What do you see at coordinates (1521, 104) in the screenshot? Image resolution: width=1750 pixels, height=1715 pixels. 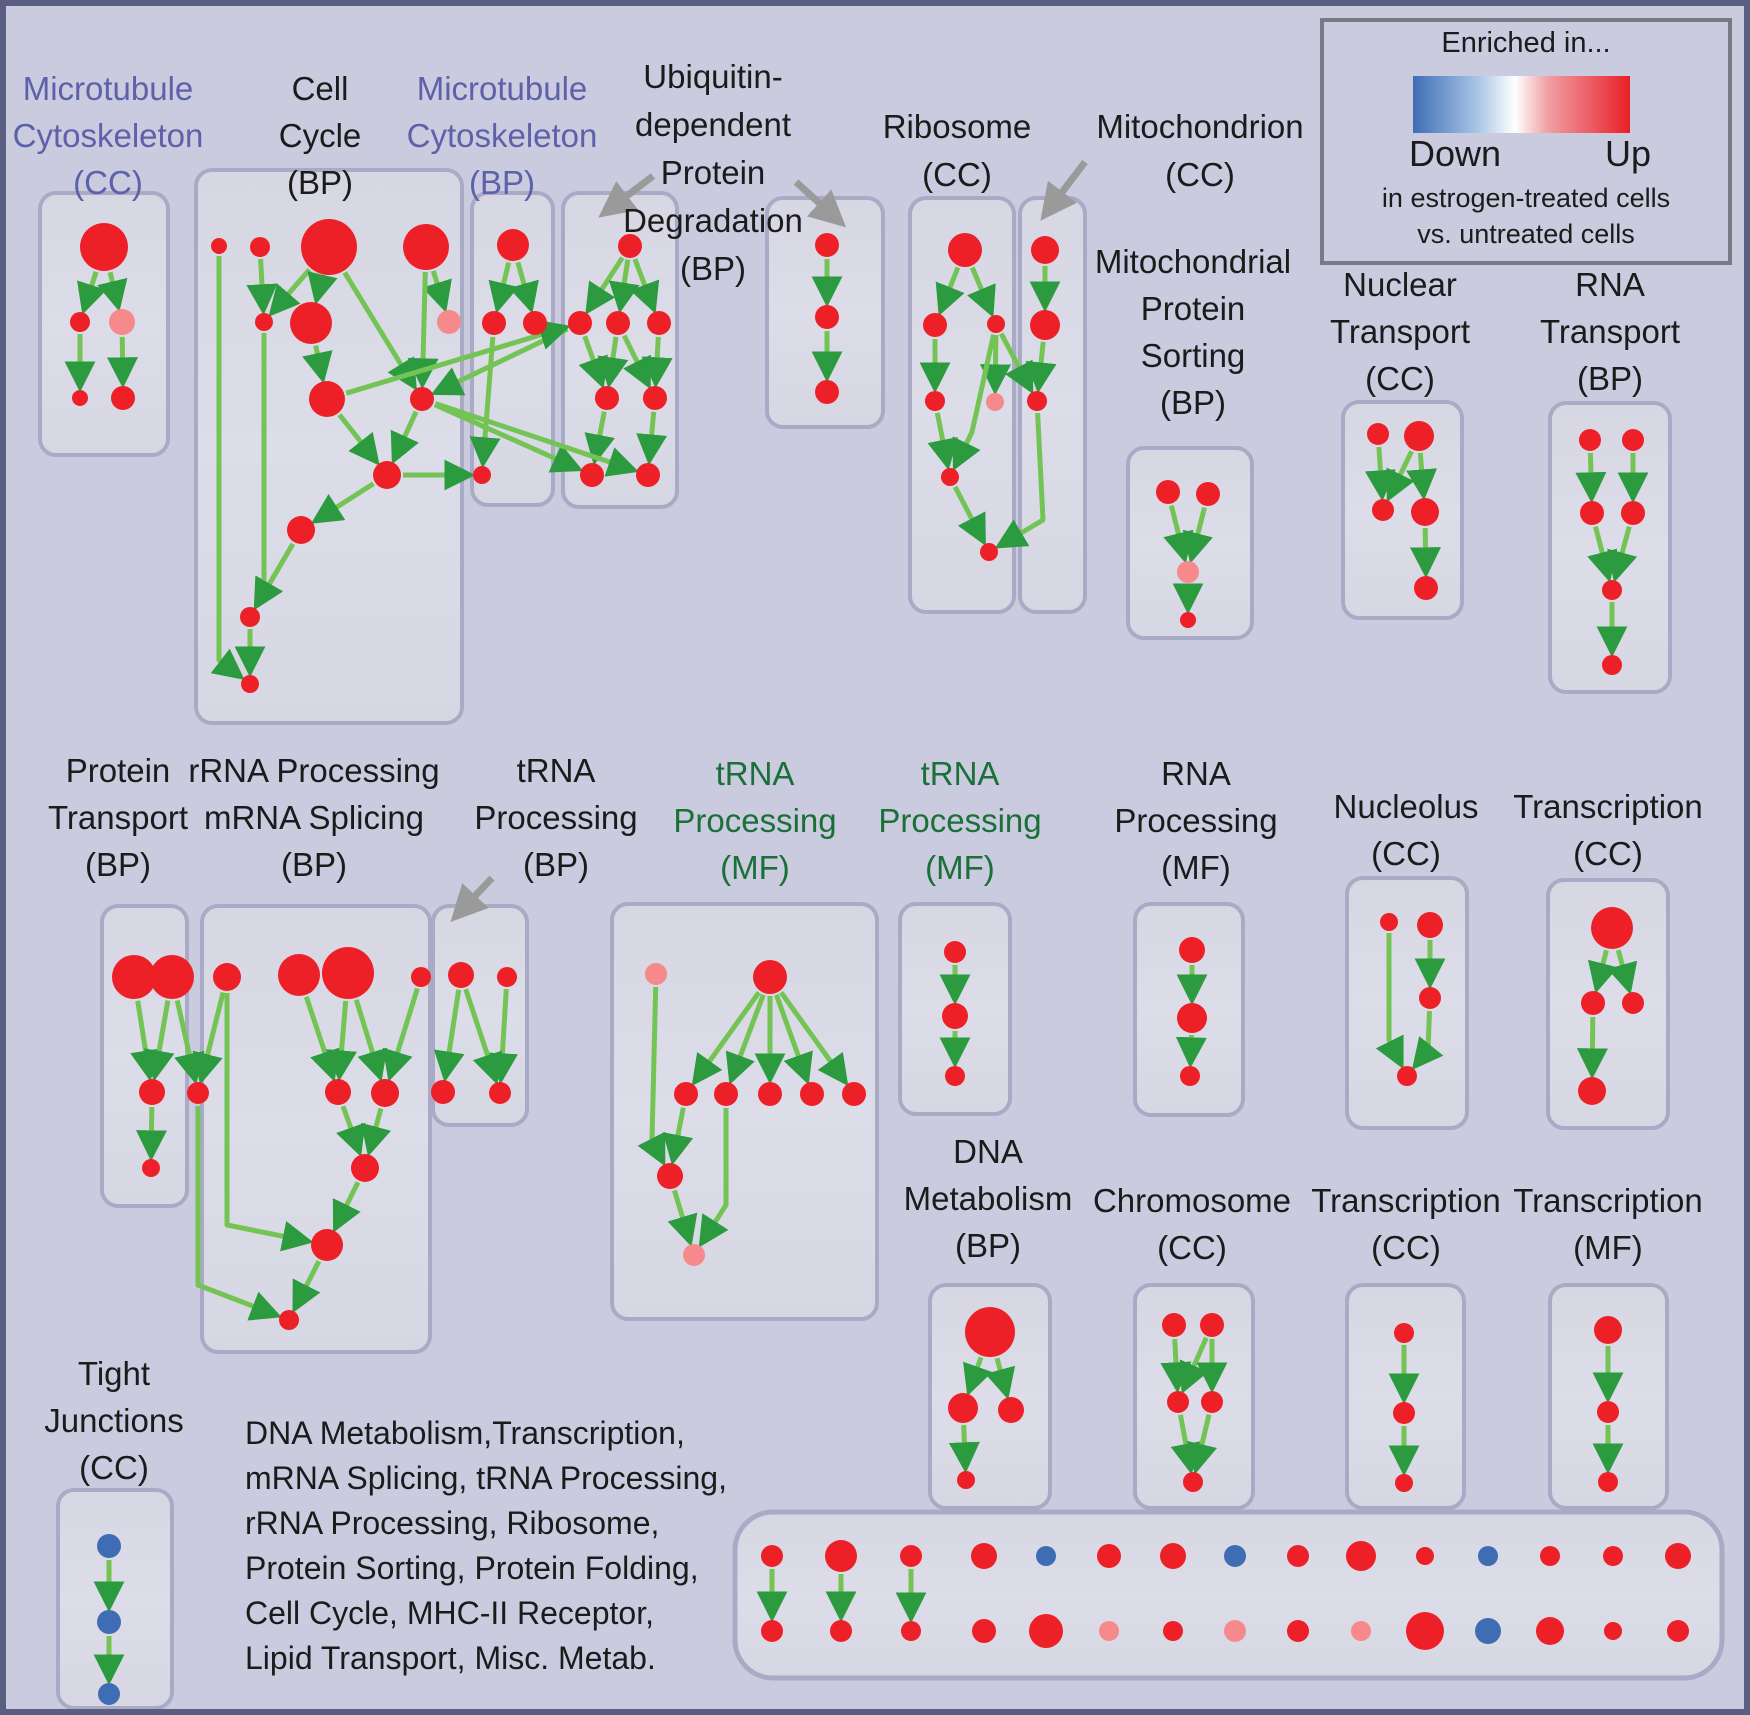 I see `legend-gradient-bar` at bounding box center [1521, 104].